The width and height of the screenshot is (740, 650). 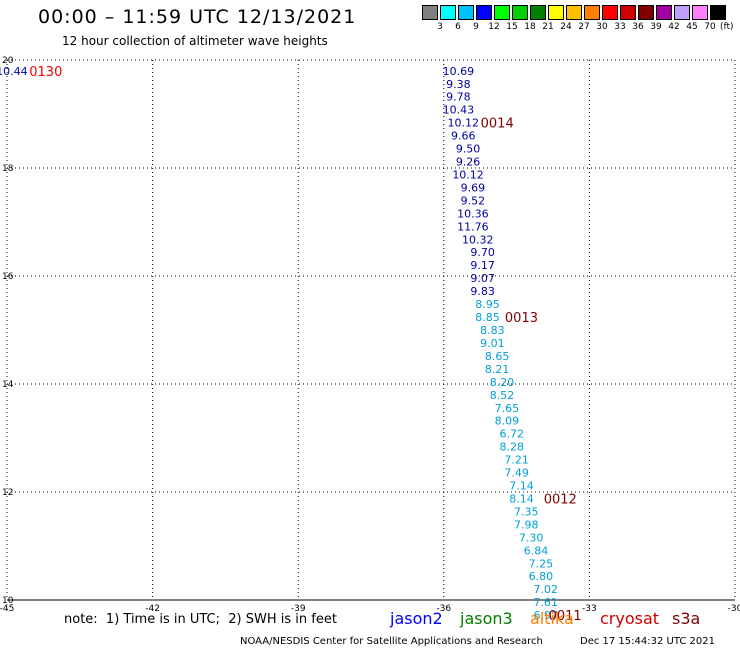 What do you see at coordinates (630, 618) in the screenshot?
I see `satellite-name: cryosat` at bounding box center [630, 618].